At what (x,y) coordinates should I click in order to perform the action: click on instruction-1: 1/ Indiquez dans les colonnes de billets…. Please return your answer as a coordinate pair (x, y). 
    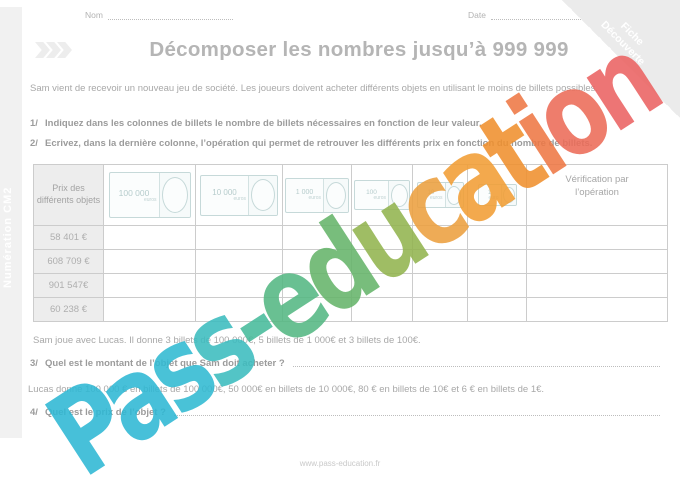
    Looking at the image, I should click on (346, 124).